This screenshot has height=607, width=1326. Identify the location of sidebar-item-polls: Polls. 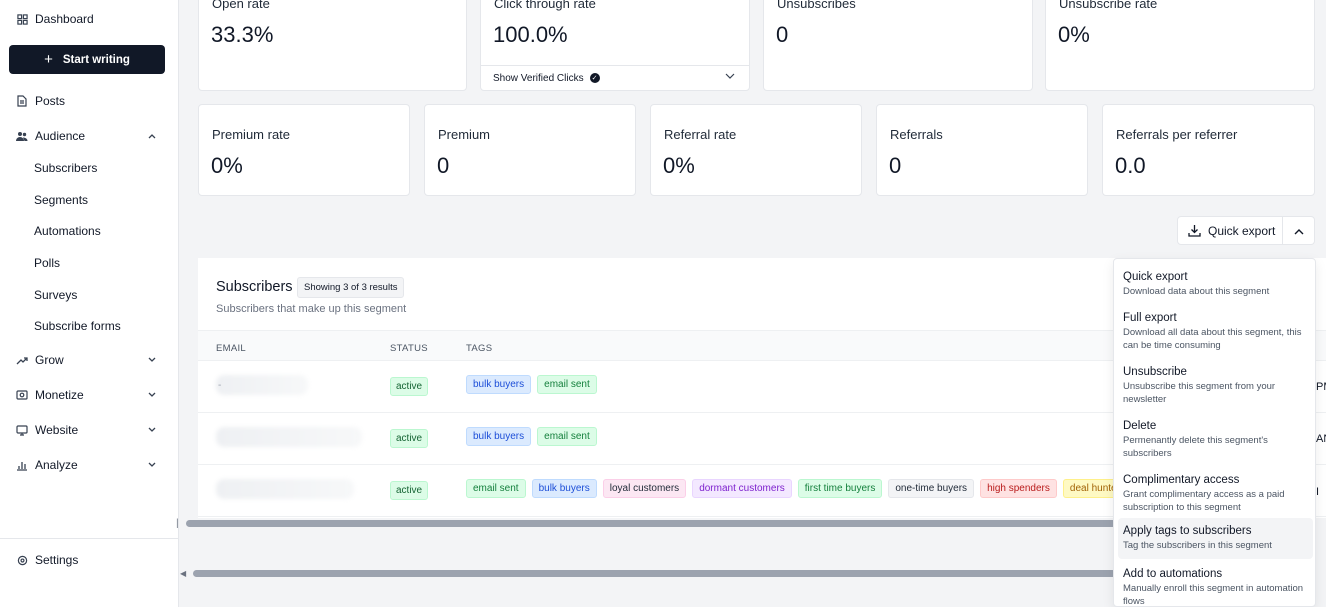
(47, 263).